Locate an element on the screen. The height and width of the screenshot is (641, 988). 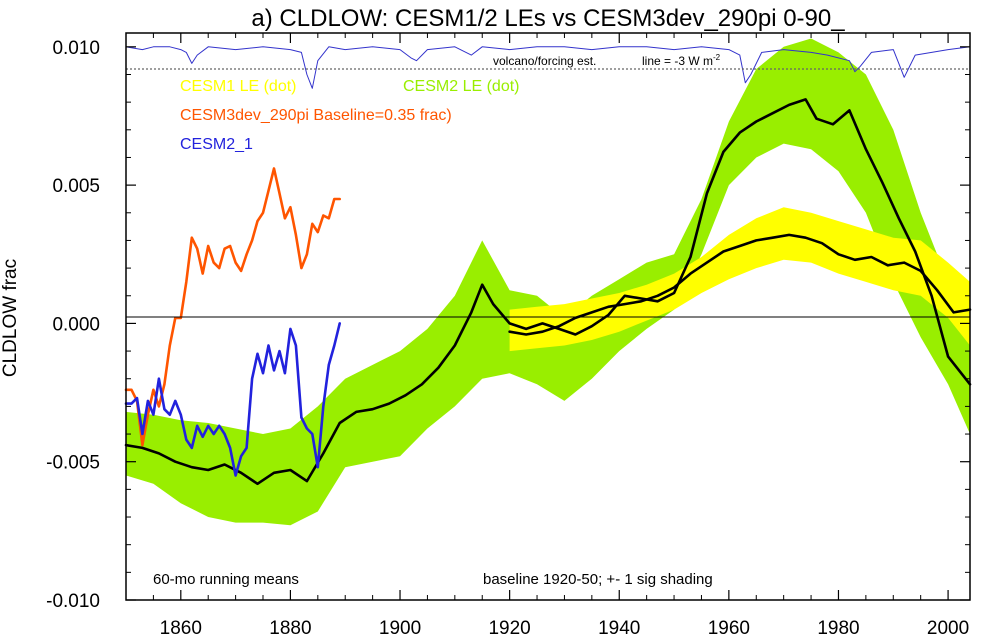
baseline-note: baseline 1920-50; +- 1 sig shading is located at coordinates (598, 579).